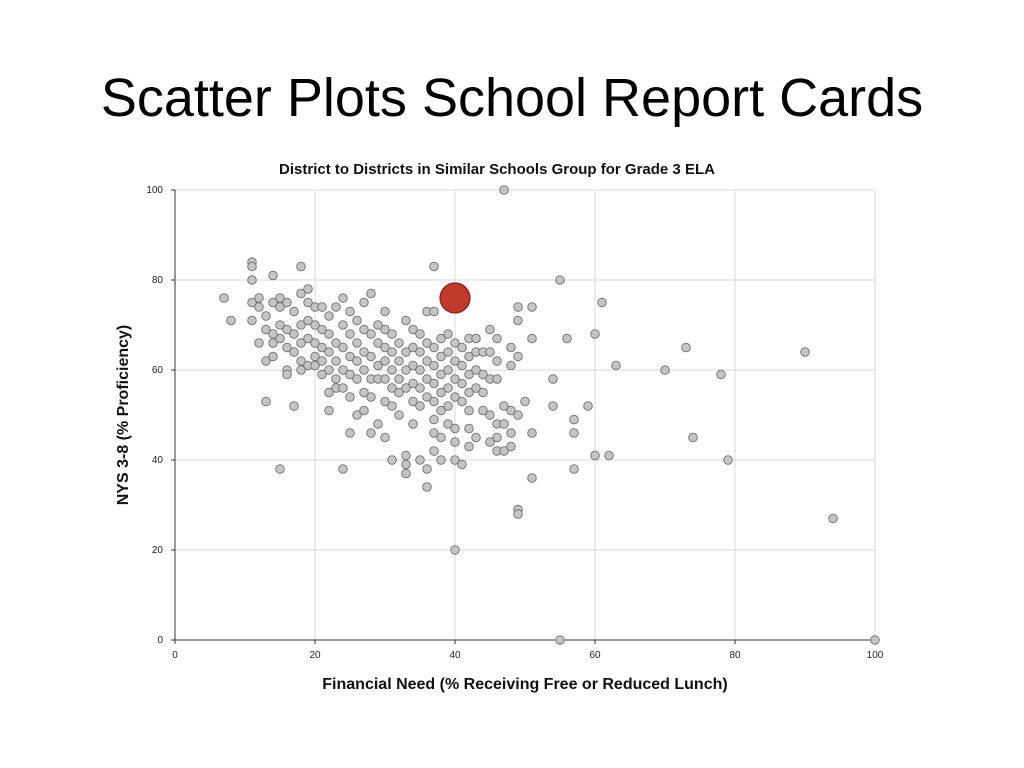 Image resolution: width=1024 pixels, height=768 pixels. What do you see at coordinates (158, 550) in the screenshot?
I see `y-tick-label: 20` at bounding box center [158, 550].